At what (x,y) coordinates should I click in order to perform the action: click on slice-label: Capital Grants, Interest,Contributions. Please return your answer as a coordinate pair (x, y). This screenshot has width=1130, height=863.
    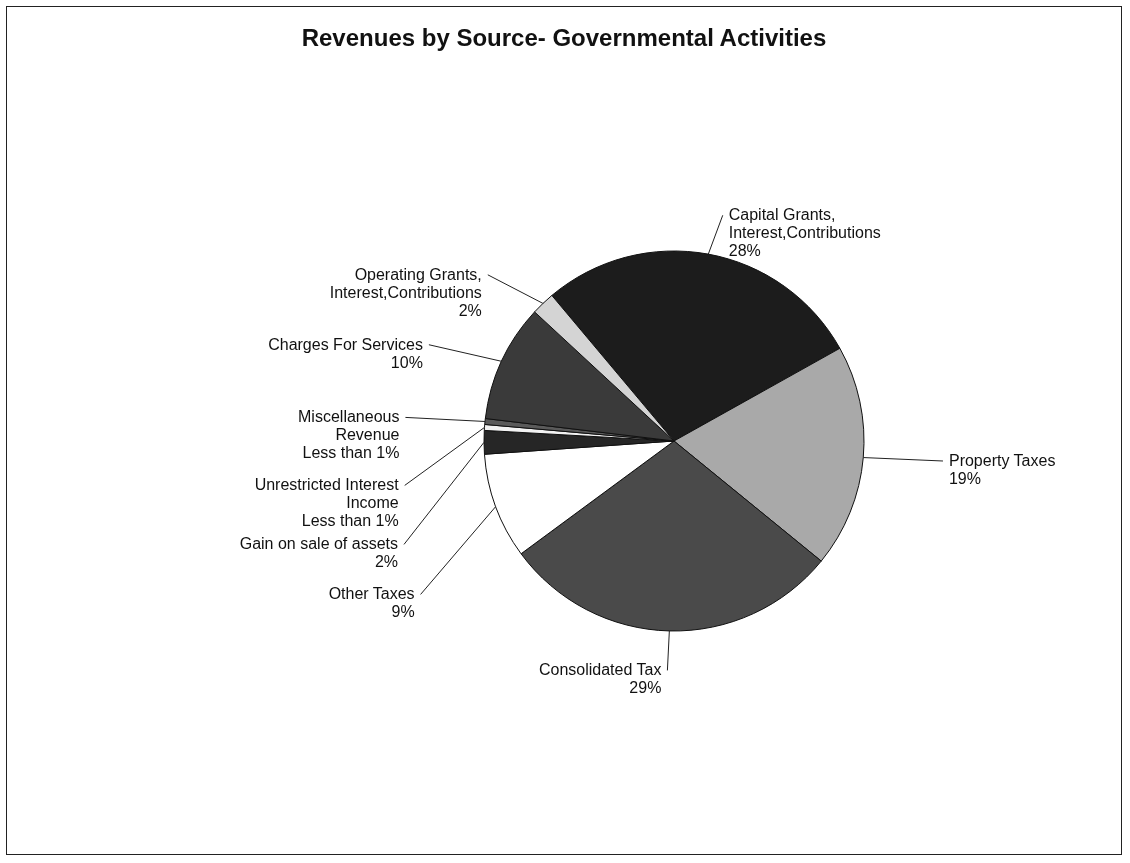
    Looking at the image, I should click on (804, 224).